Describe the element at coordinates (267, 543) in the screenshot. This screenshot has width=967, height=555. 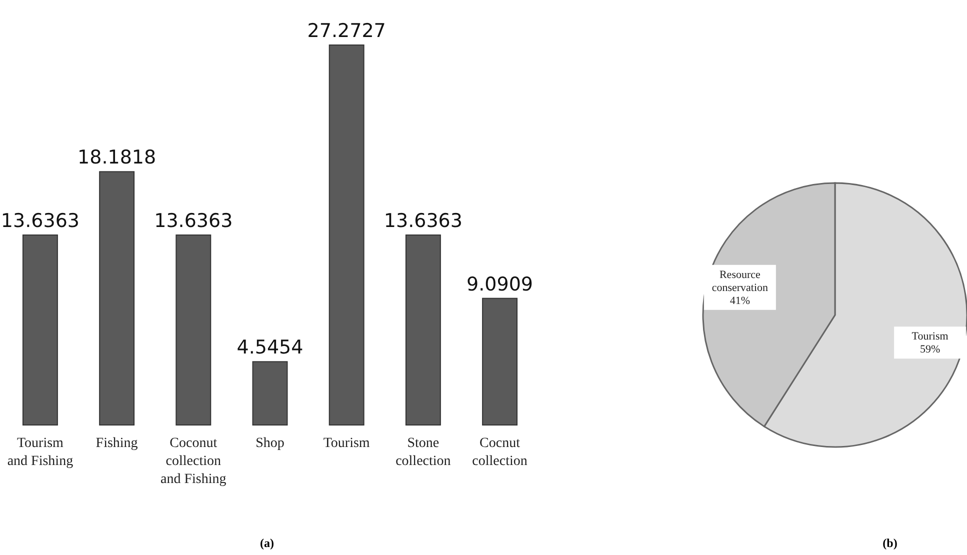
I see `text: (a)` at that location.